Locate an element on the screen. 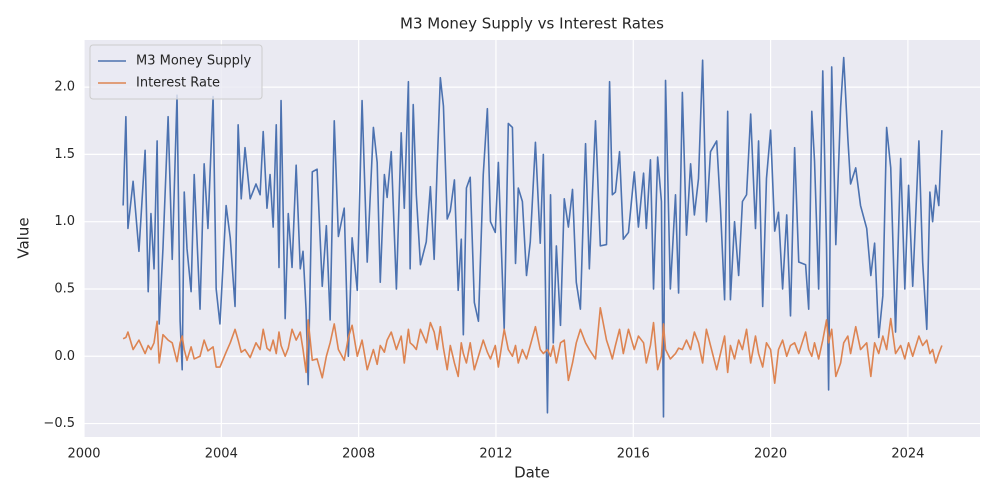 The image size is (1000, 500). x-tick-label: 2020 is located at coordinates (770, 454).